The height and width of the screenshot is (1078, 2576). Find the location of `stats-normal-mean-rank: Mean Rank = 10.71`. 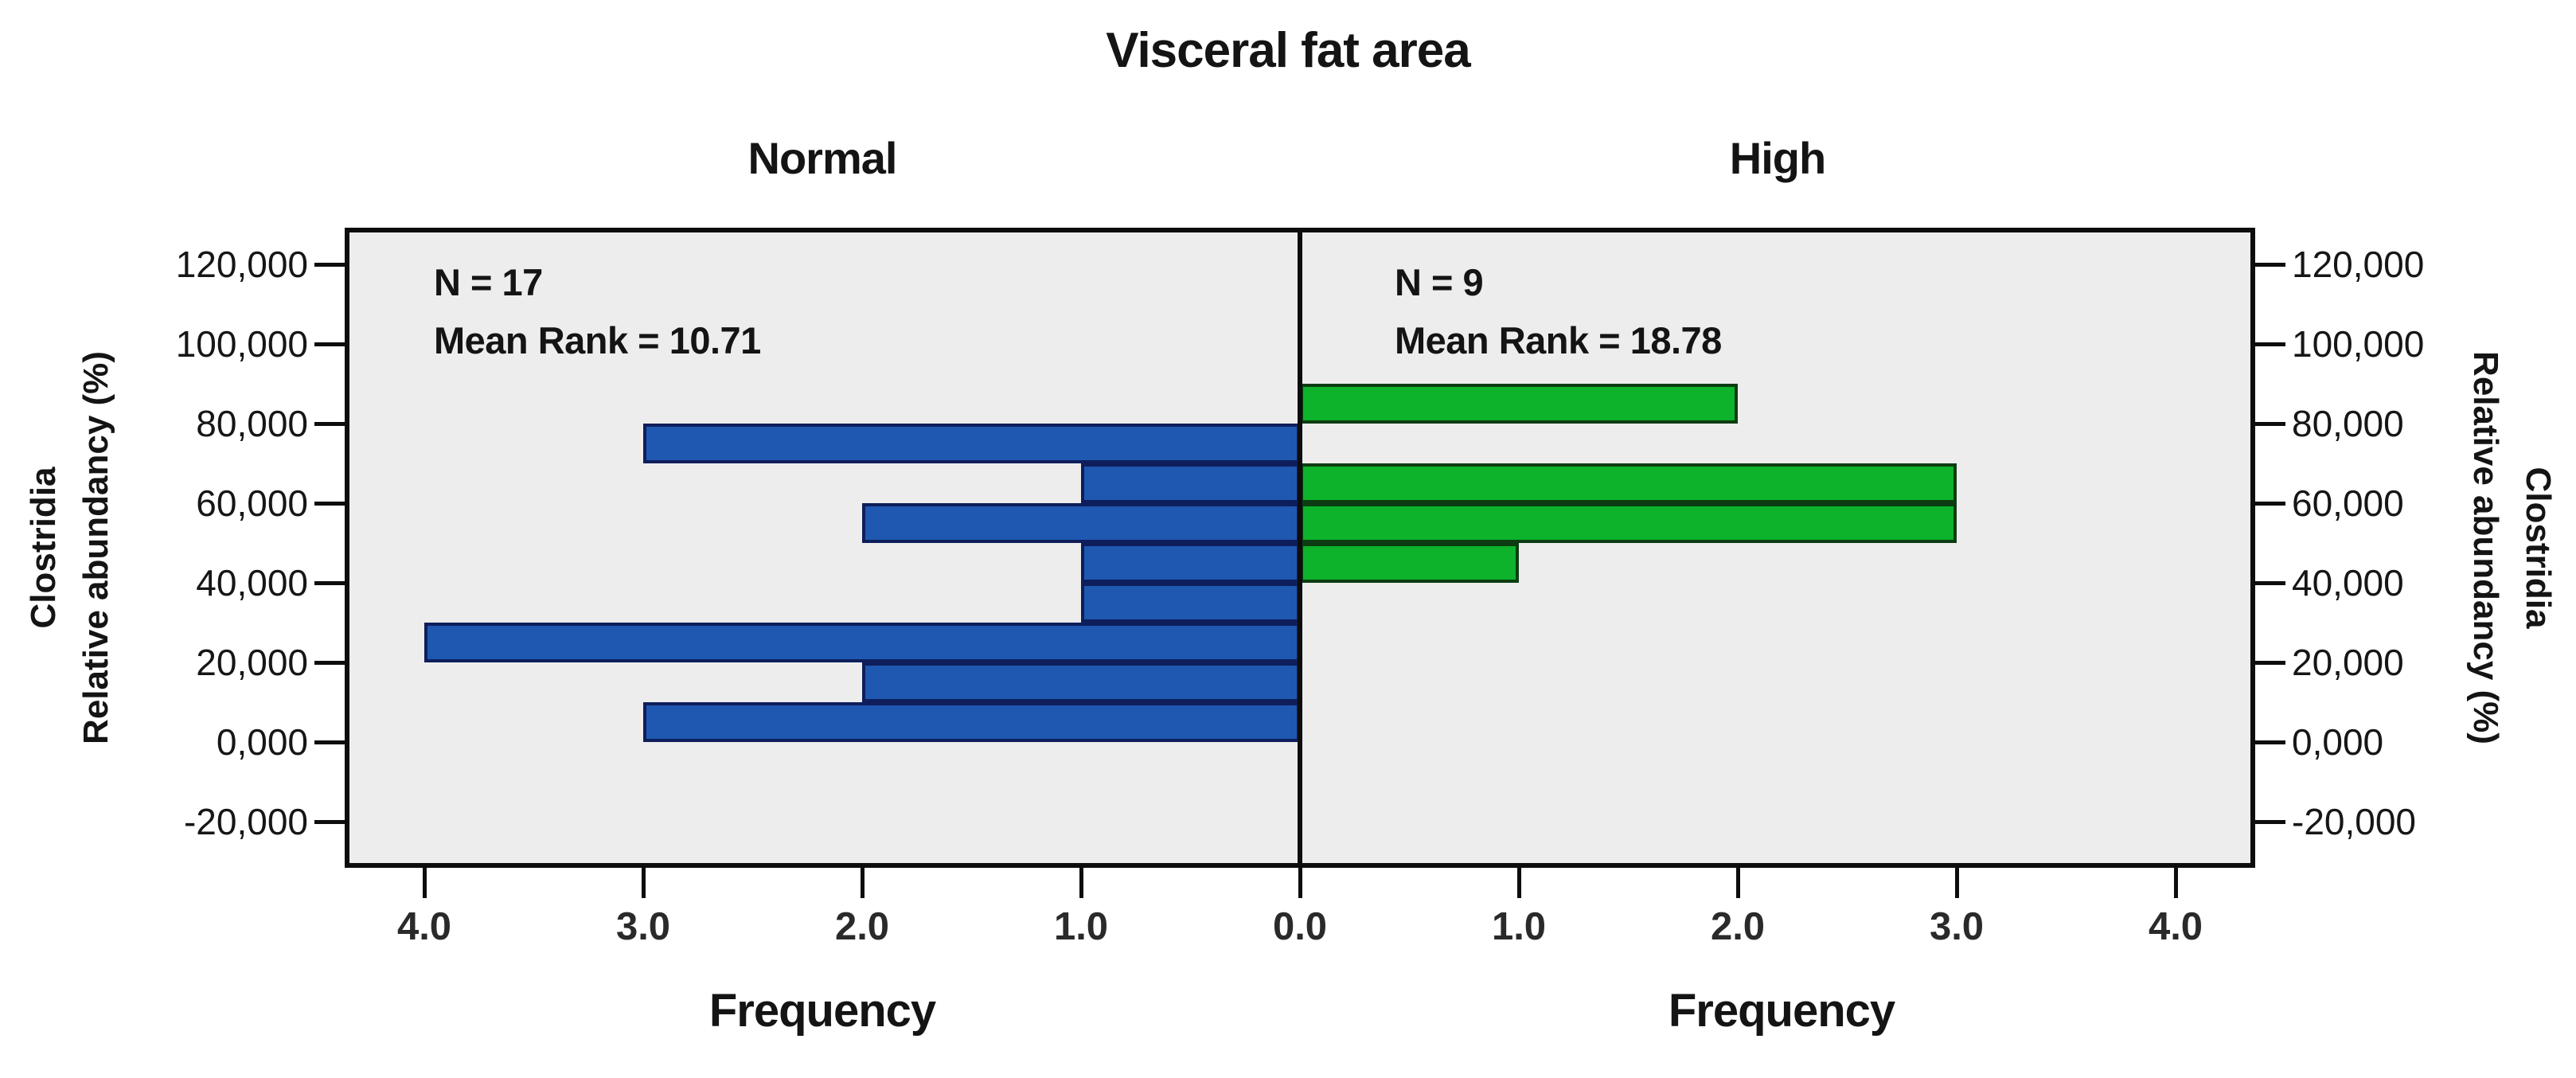

stats-normal-mean-rank: Mean Rank = 10.71 is located at coordinates (597, 340).